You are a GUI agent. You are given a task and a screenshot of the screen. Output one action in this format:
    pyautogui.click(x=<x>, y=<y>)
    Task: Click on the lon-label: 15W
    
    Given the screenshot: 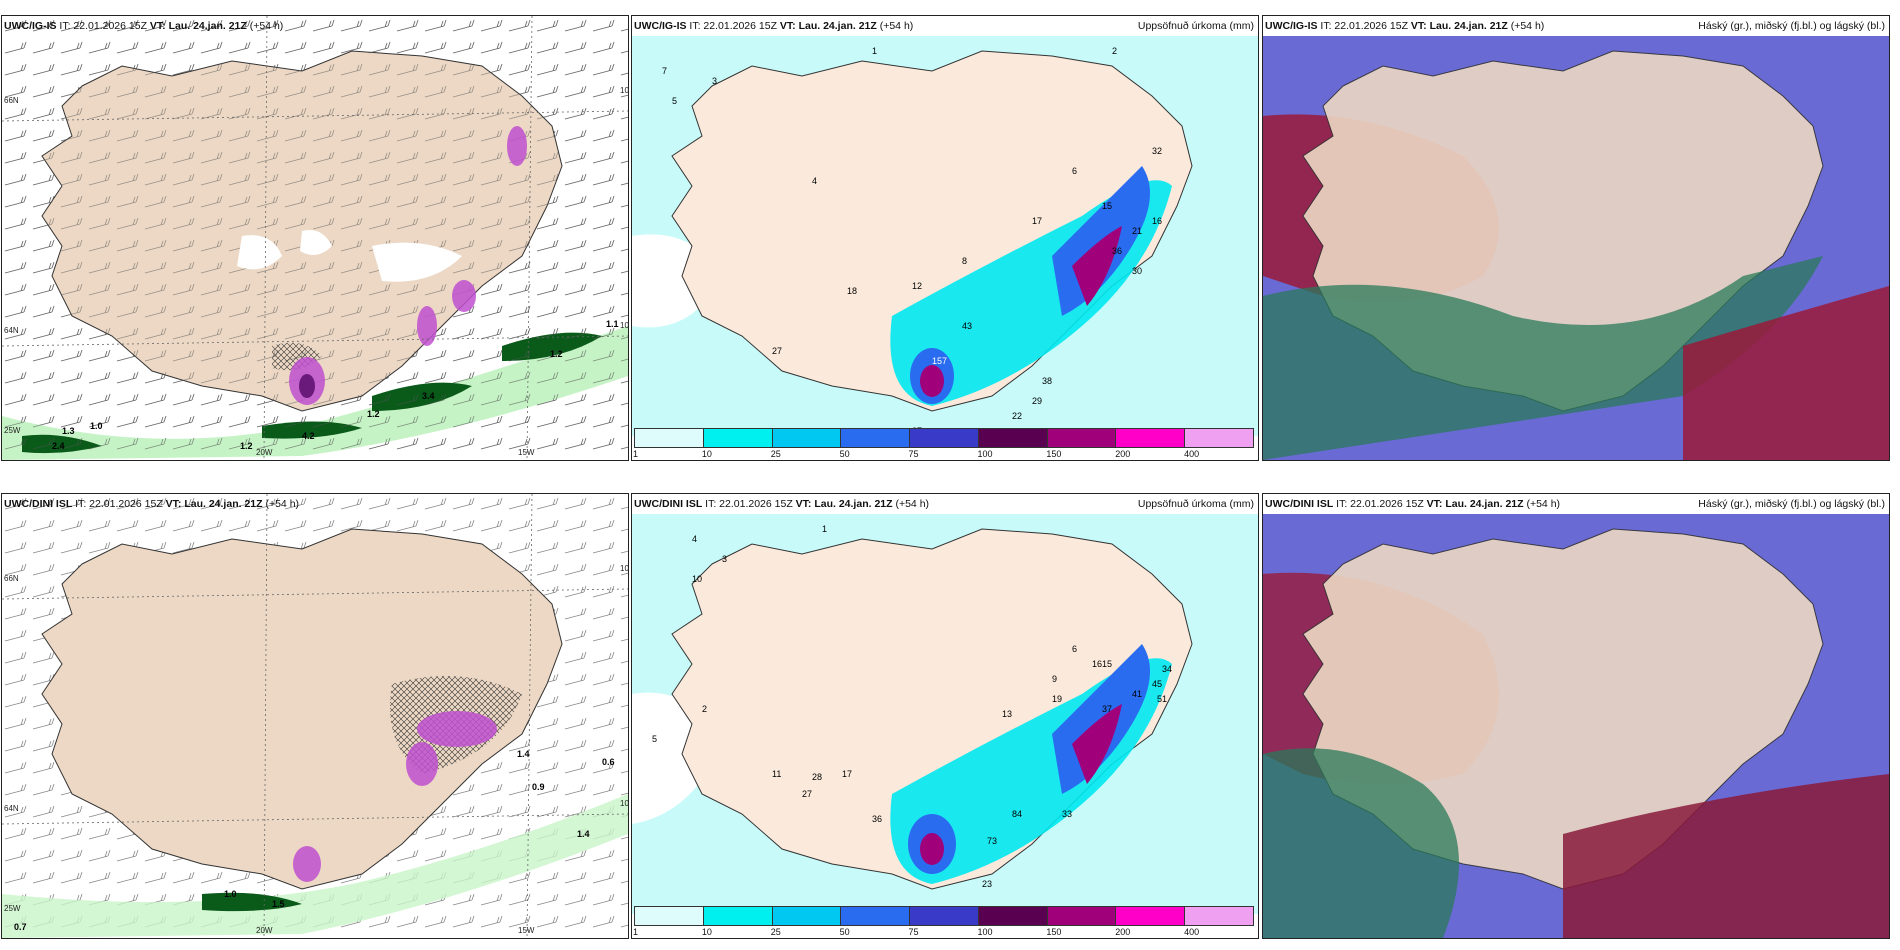 What is the action you would take?
    pyautogui.click(x=526, y=930)
    